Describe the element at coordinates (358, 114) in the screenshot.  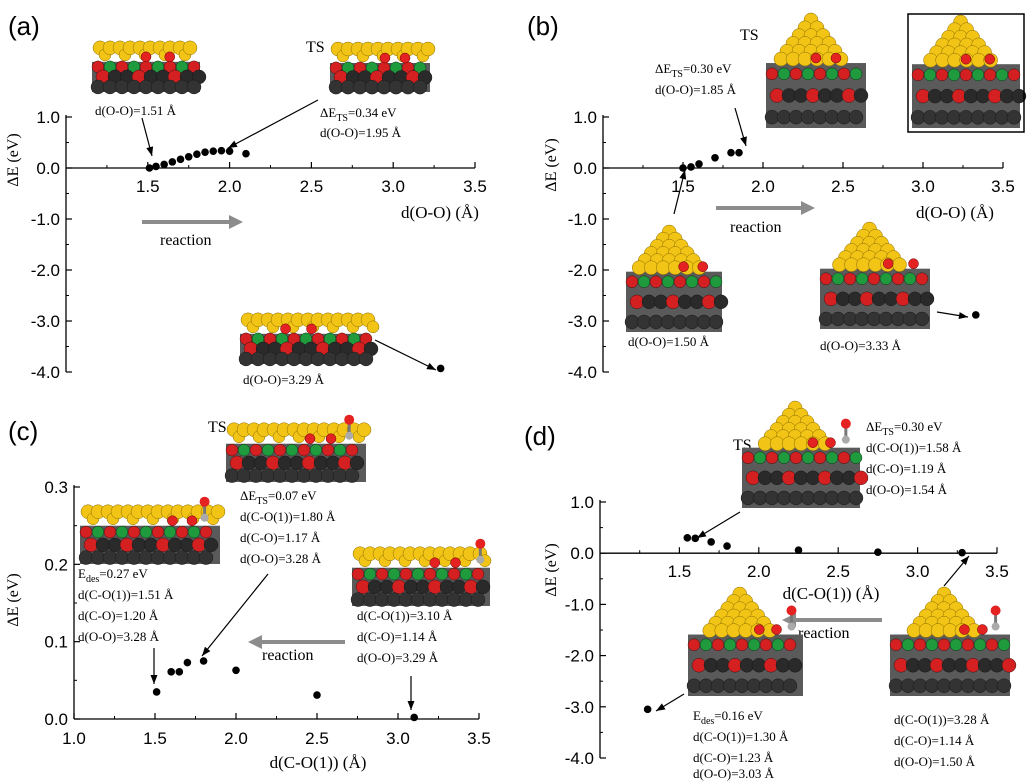
I see `annotation: ΔETS=0.34 eV` at that location.